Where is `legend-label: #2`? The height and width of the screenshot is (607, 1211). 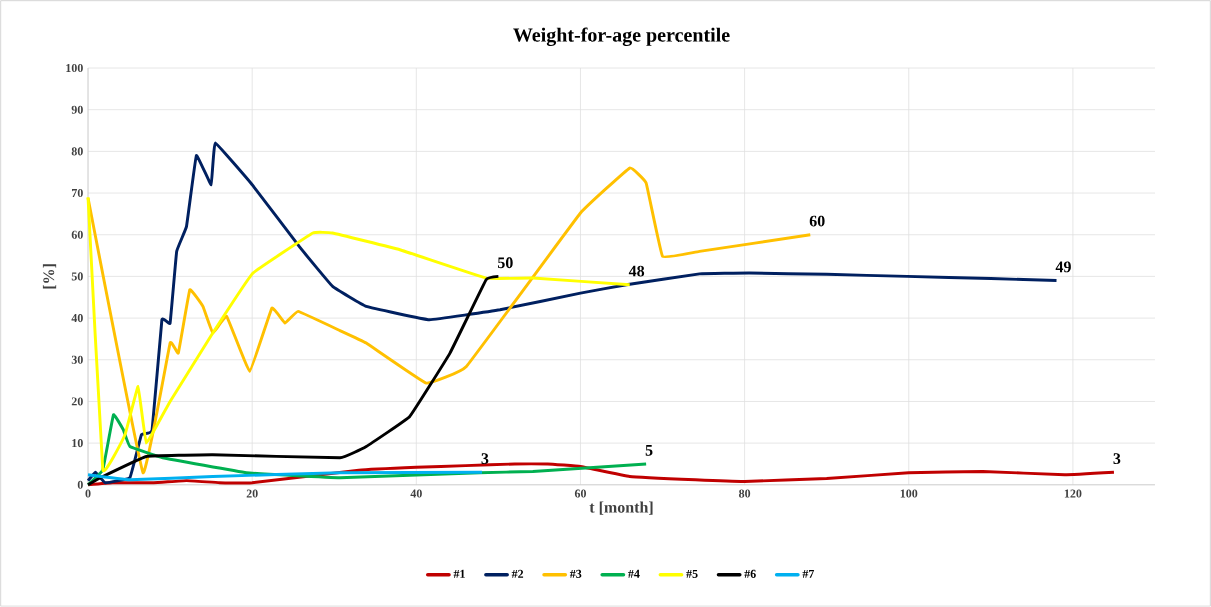 legend-label: #2 is located at coordinates (517, 573).